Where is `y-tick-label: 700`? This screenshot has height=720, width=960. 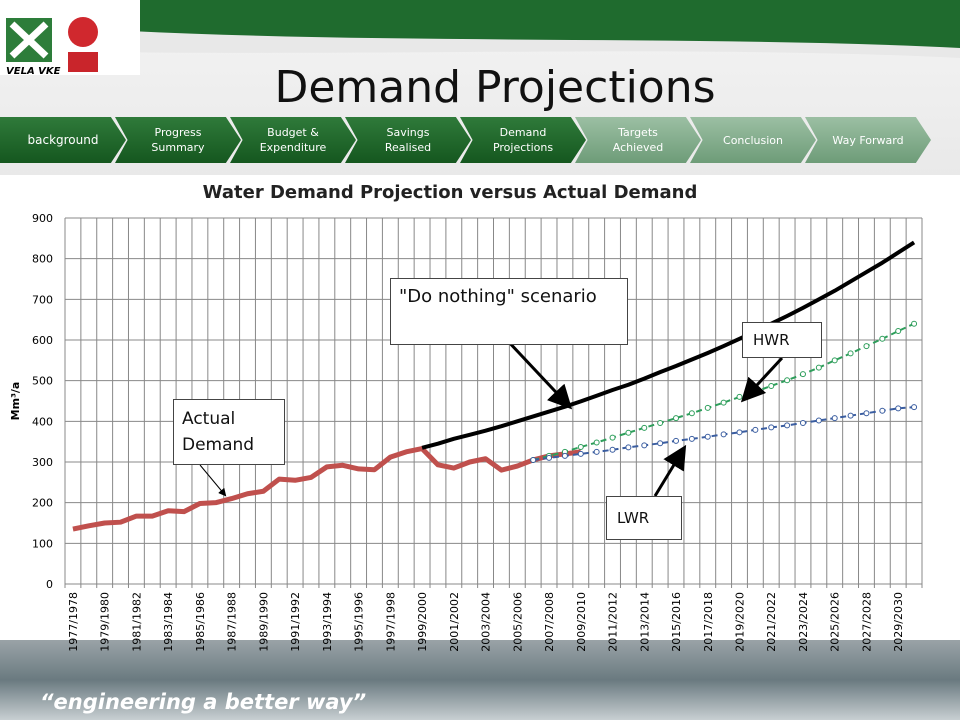
y-tick-label: 700 is located at coordinates (42, 299).